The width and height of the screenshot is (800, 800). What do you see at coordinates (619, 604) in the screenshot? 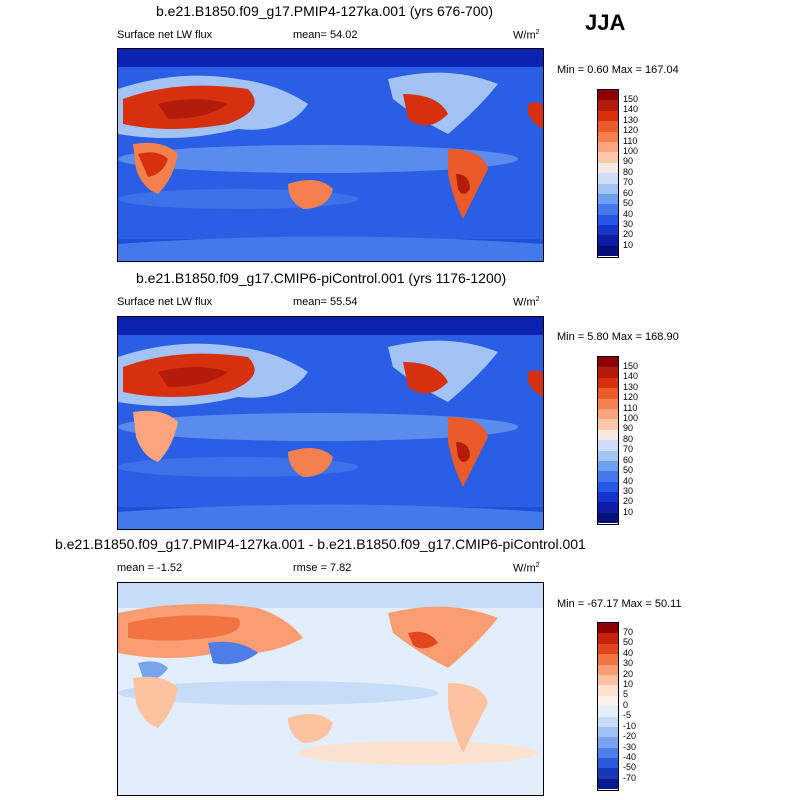
I see `panel3-minmax: Min = -67.17 Max = 50.11` at bounding box center [619, 604].